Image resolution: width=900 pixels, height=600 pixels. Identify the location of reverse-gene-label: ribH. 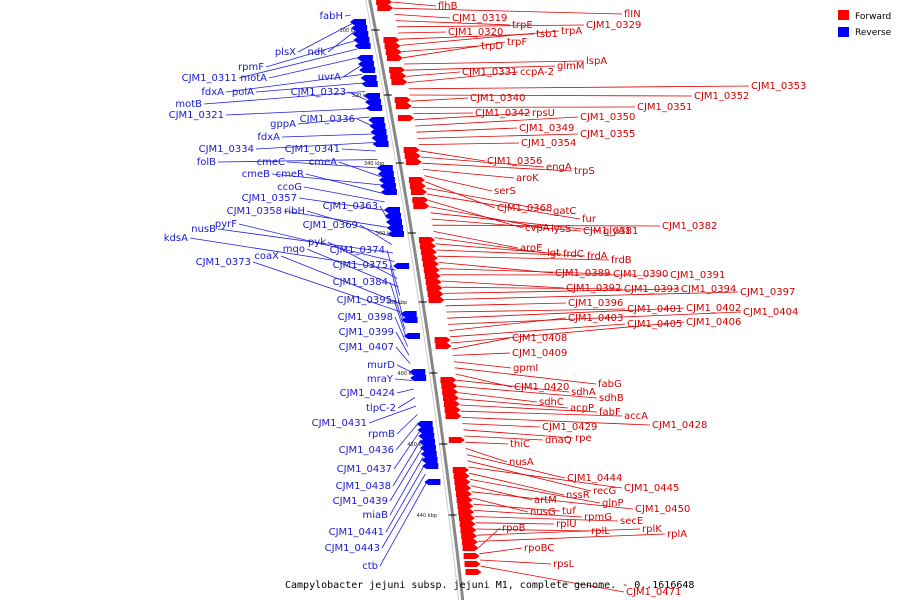
(294, 211).